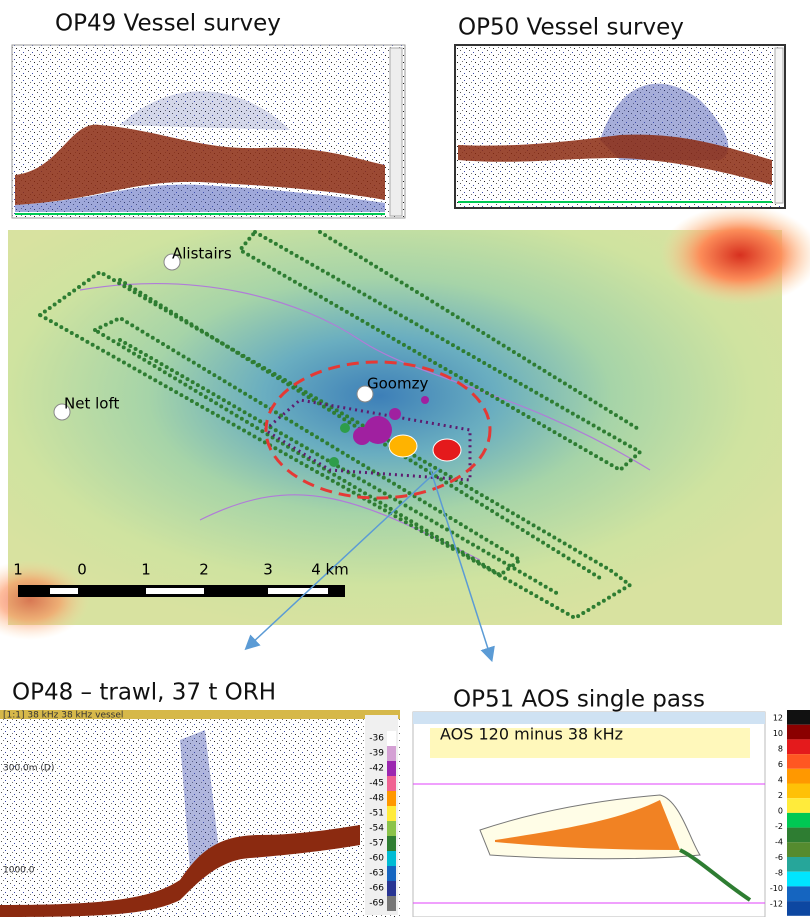 This screenshot has height=917, width=810. Describe the element at coordinates (376, 814) in the screenshot. I see `scale-label: -51` at that location.